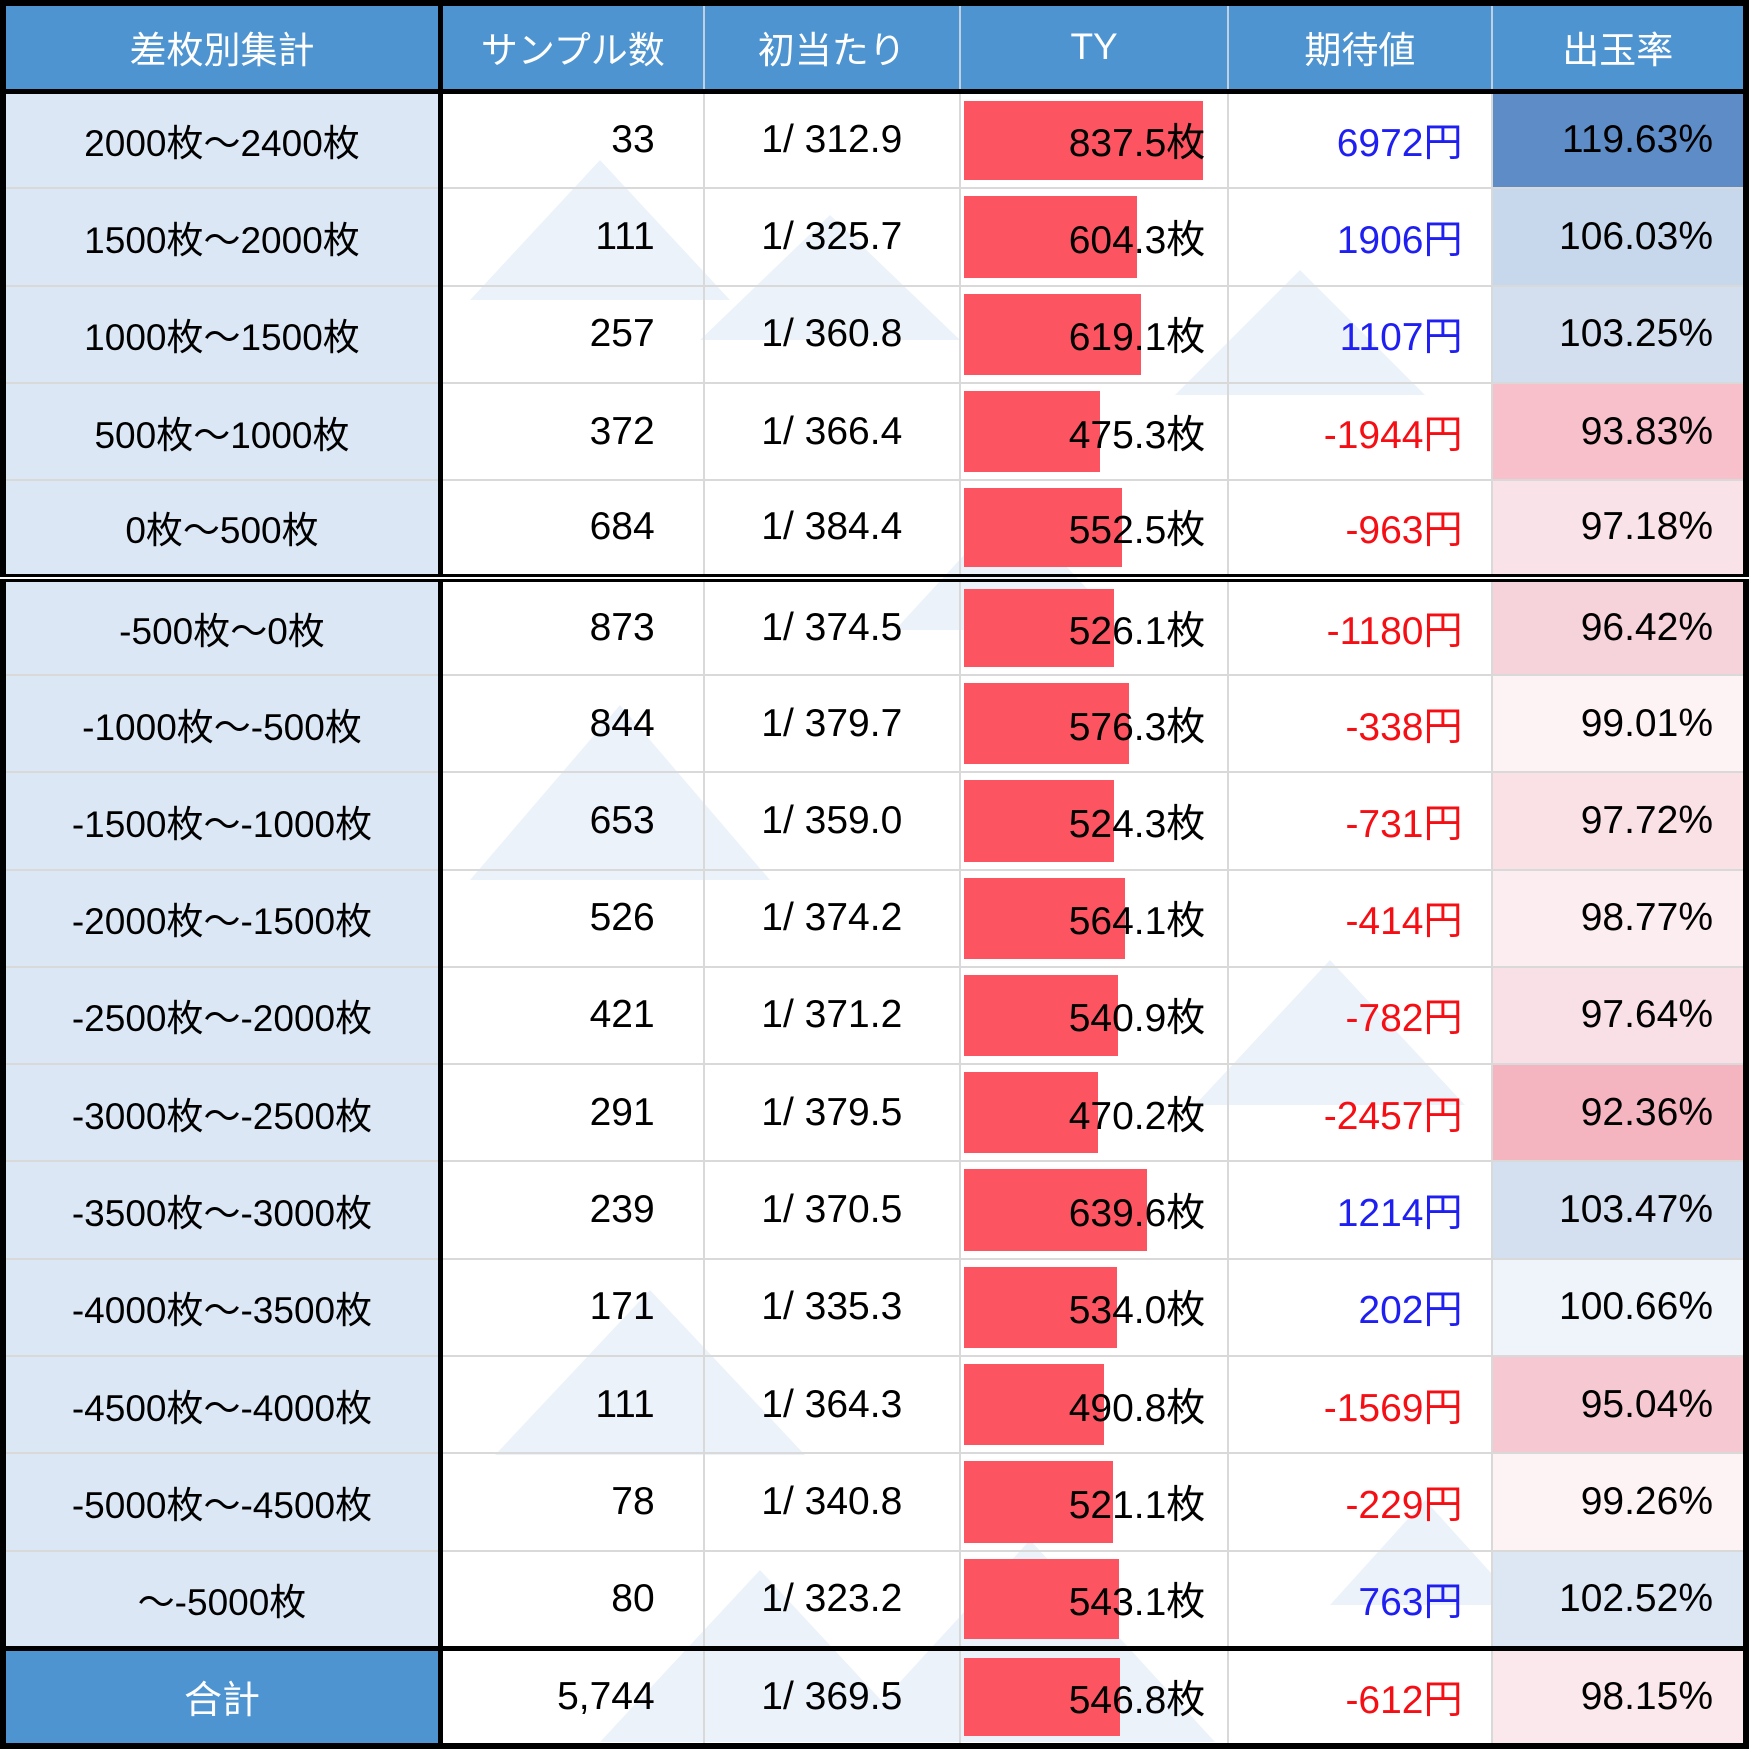  What do you see at coordinates (1359, 1405) in the screenshot?
I see `expected-value-cell: -1569円` at bounding box center [1359, 1405].